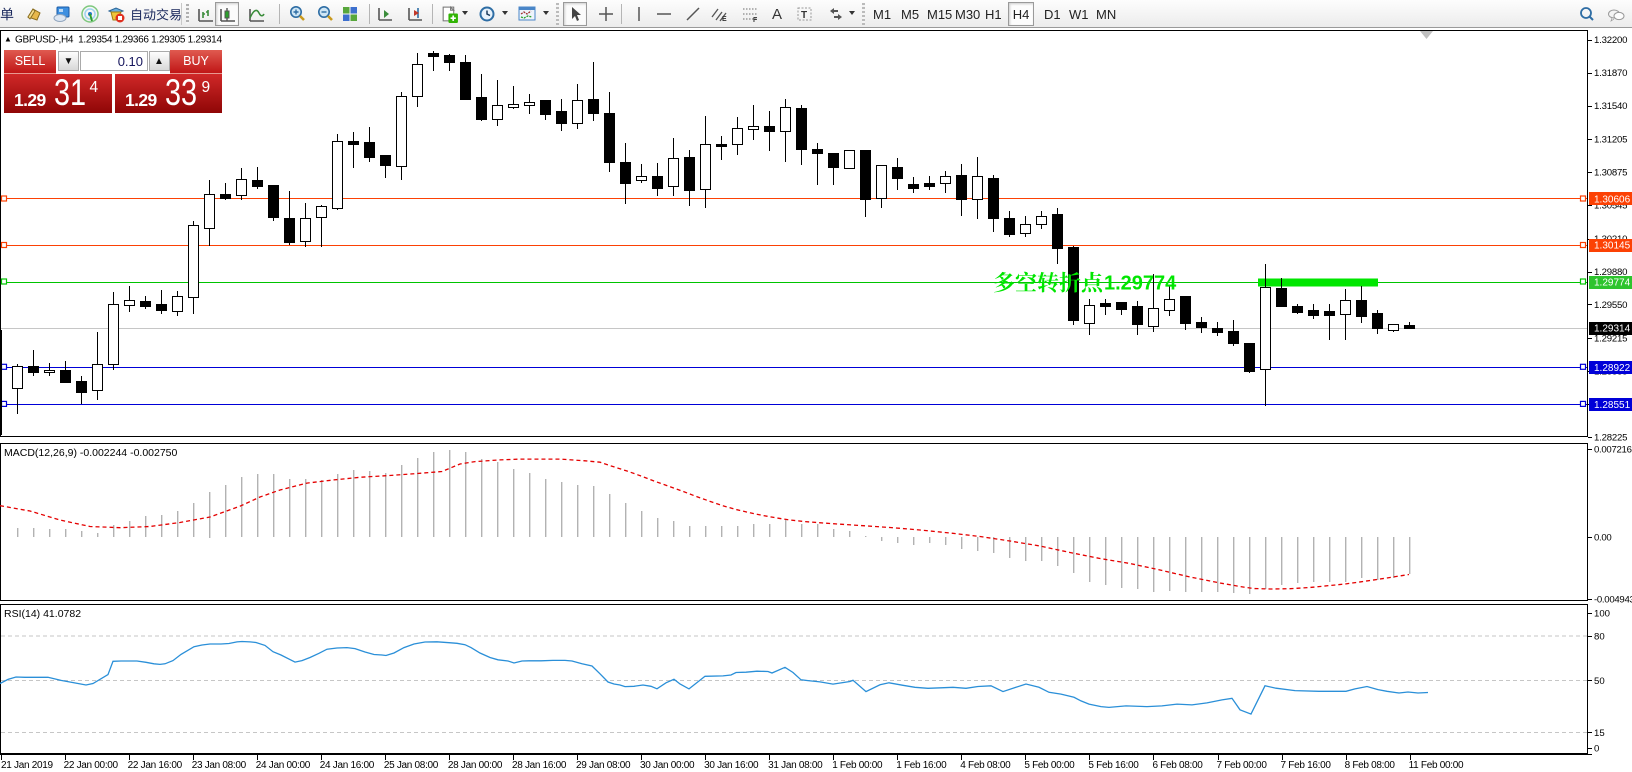 The height and width of the screenshot is (772, 1632). What do you see at coordinates (857, 765) in the screenshot?
I see `svg-text: 1 Feb 00:00` at bounding box center [857, 765].